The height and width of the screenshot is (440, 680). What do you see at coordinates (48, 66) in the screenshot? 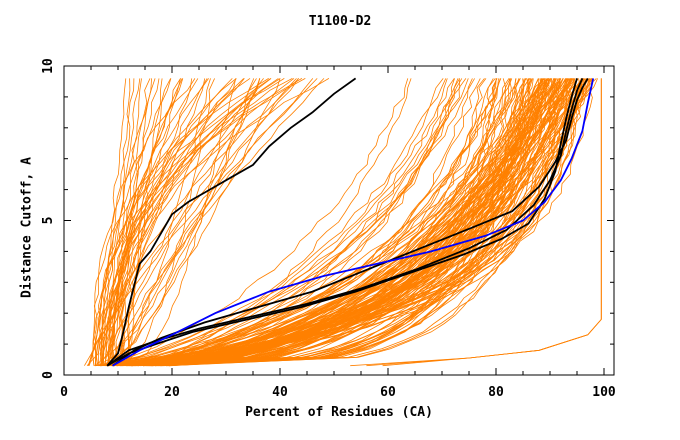
I see `y-tick-label: 10` at bounding box center [48, 66].